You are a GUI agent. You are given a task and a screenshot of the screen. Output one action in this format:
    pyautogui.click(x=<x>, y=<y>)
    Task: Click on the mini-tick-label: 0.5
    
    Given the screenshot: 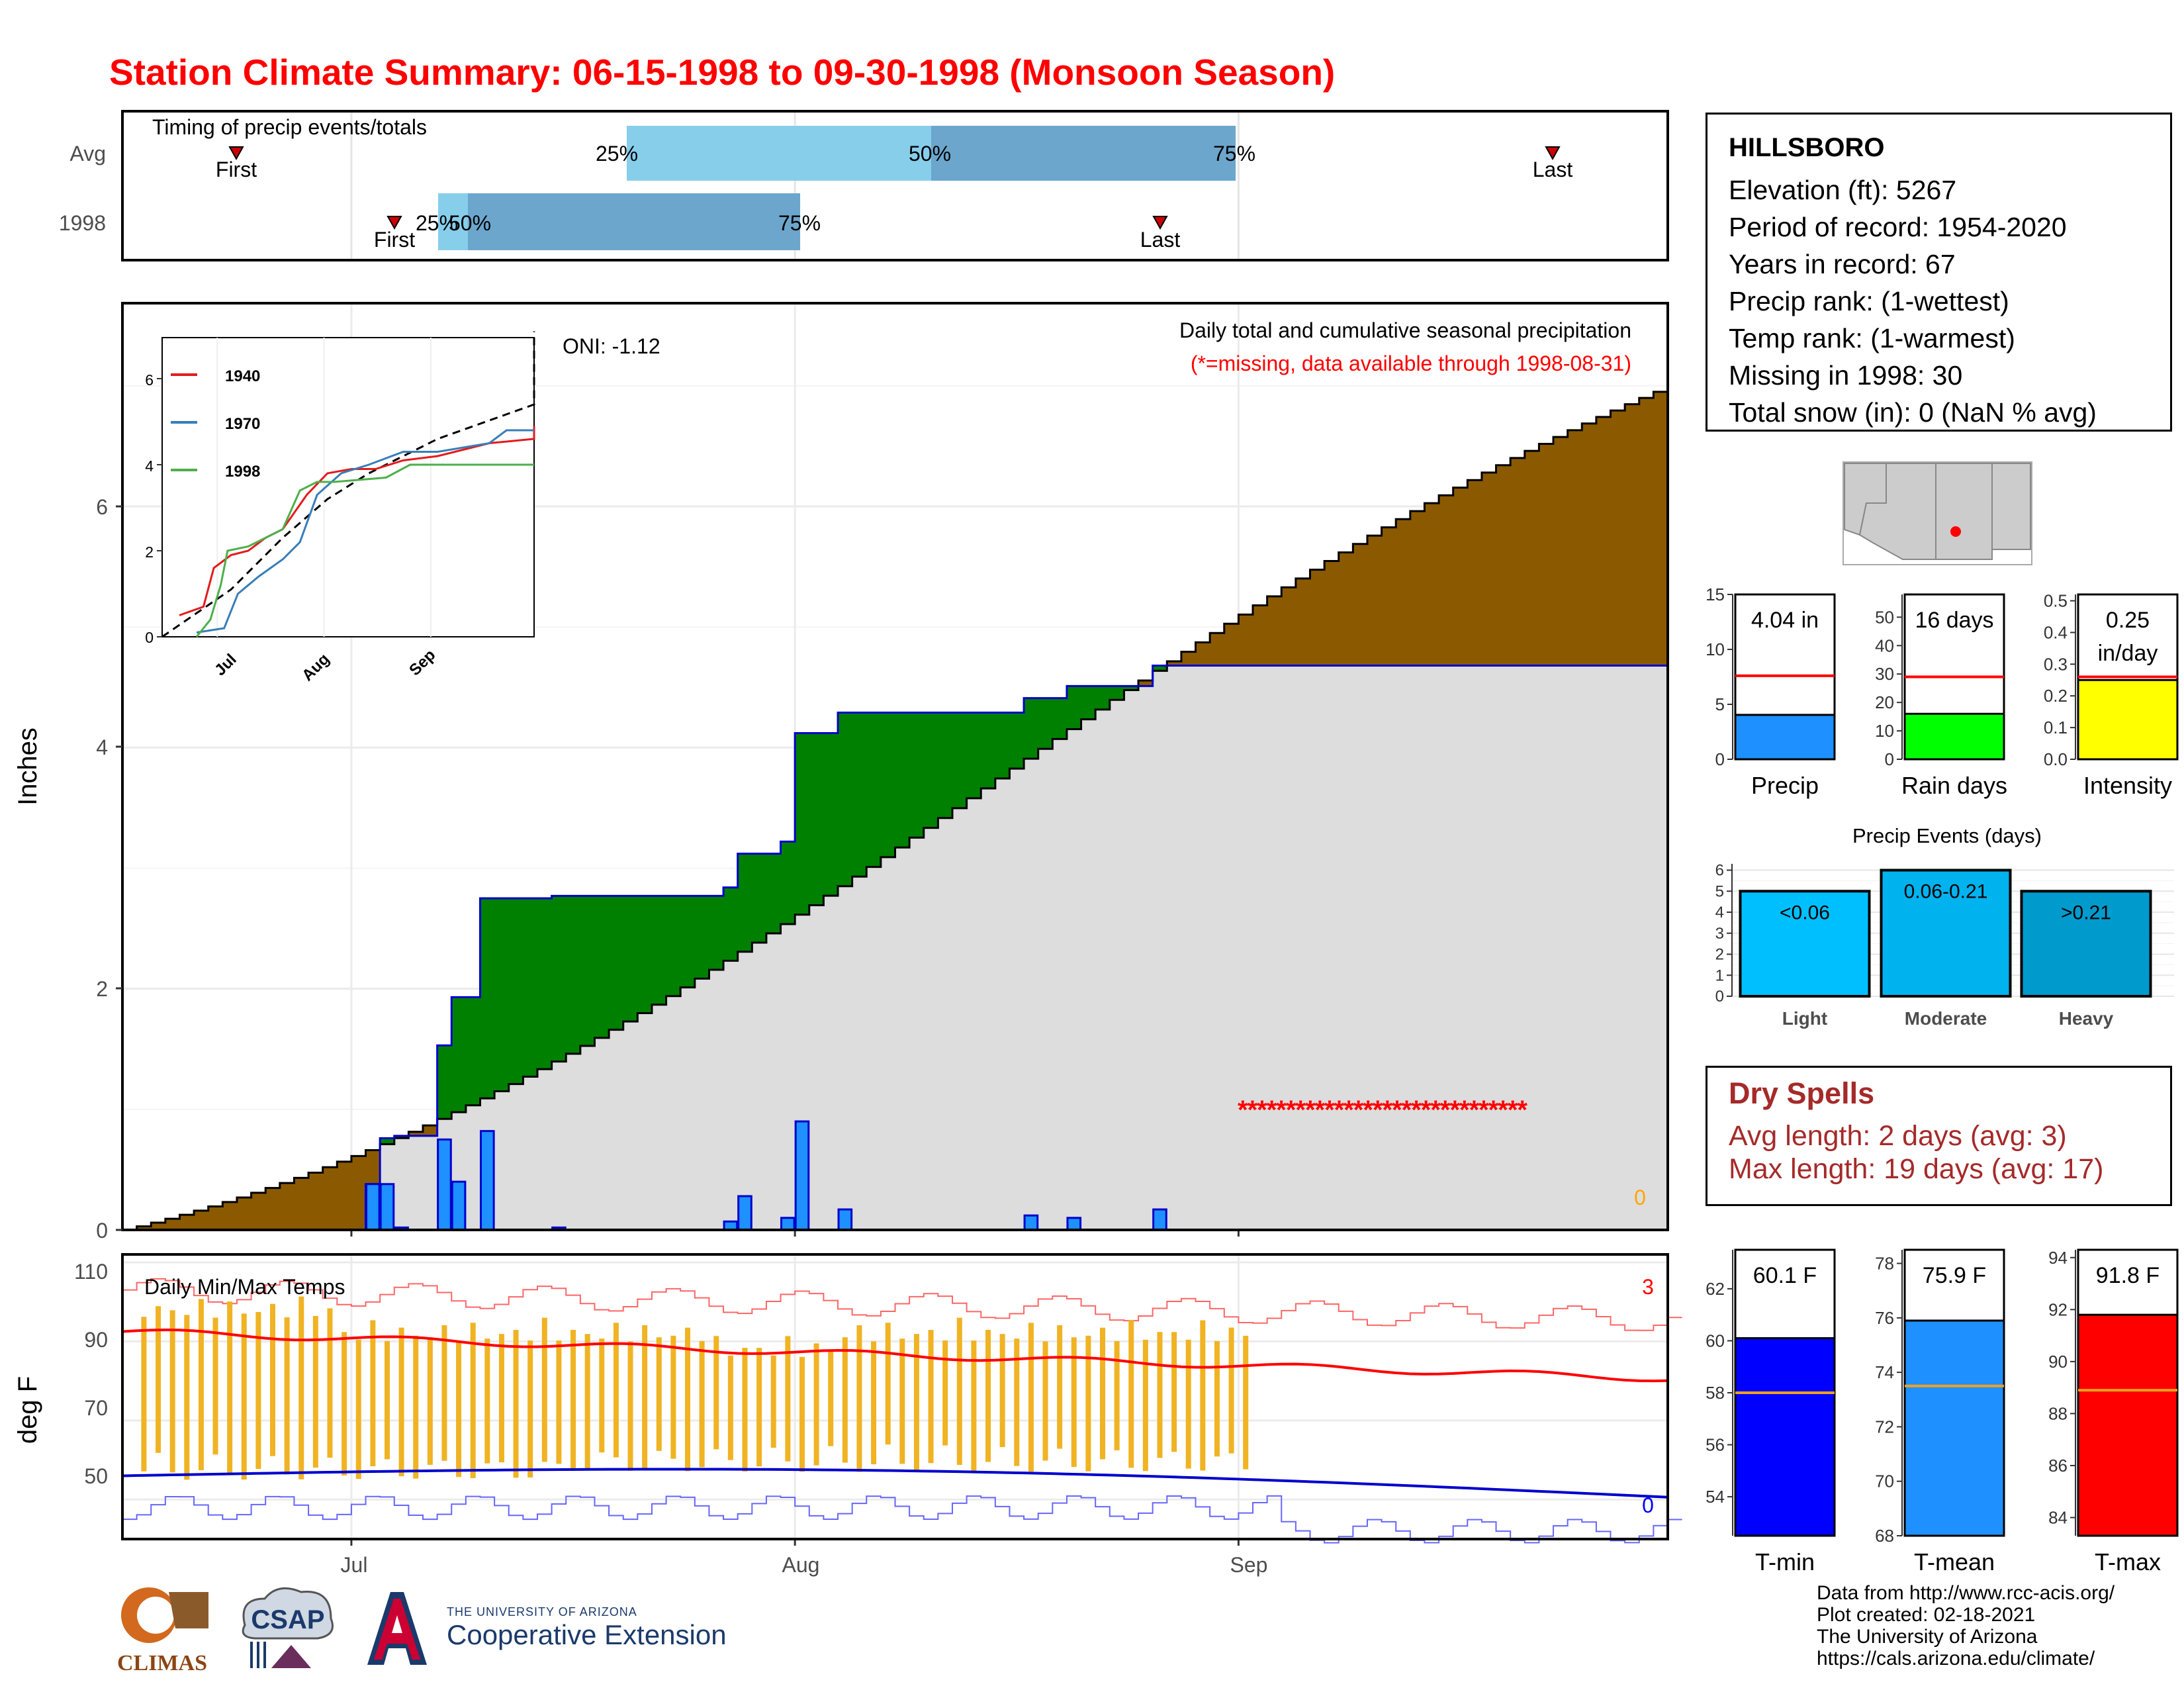 What is the action you would take?
    pyautogui.click(x=2056, y=601)
    